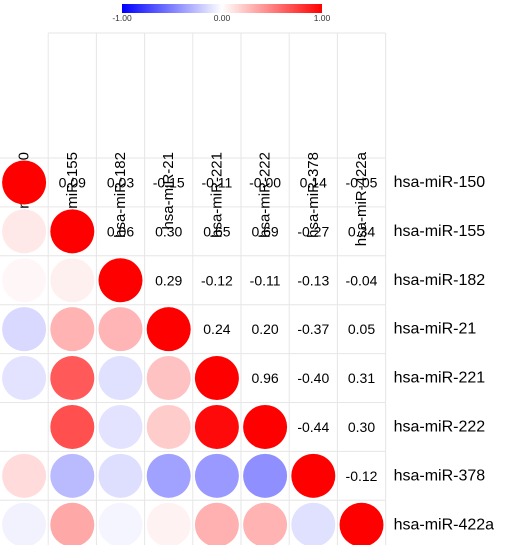 Image resolution: width=515 pixels, height=545 pixels. I want to click on row-label: hsa-miR-150, so click(440, 182).